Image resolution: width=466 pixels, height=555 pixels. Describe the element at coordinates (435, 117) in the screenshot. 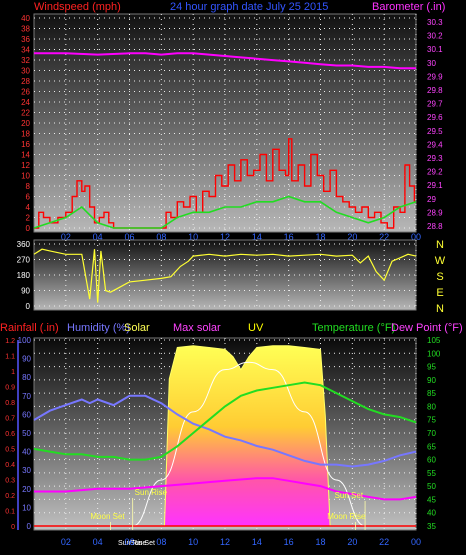

I see `barometer-tick-label: 29.6` at that location.